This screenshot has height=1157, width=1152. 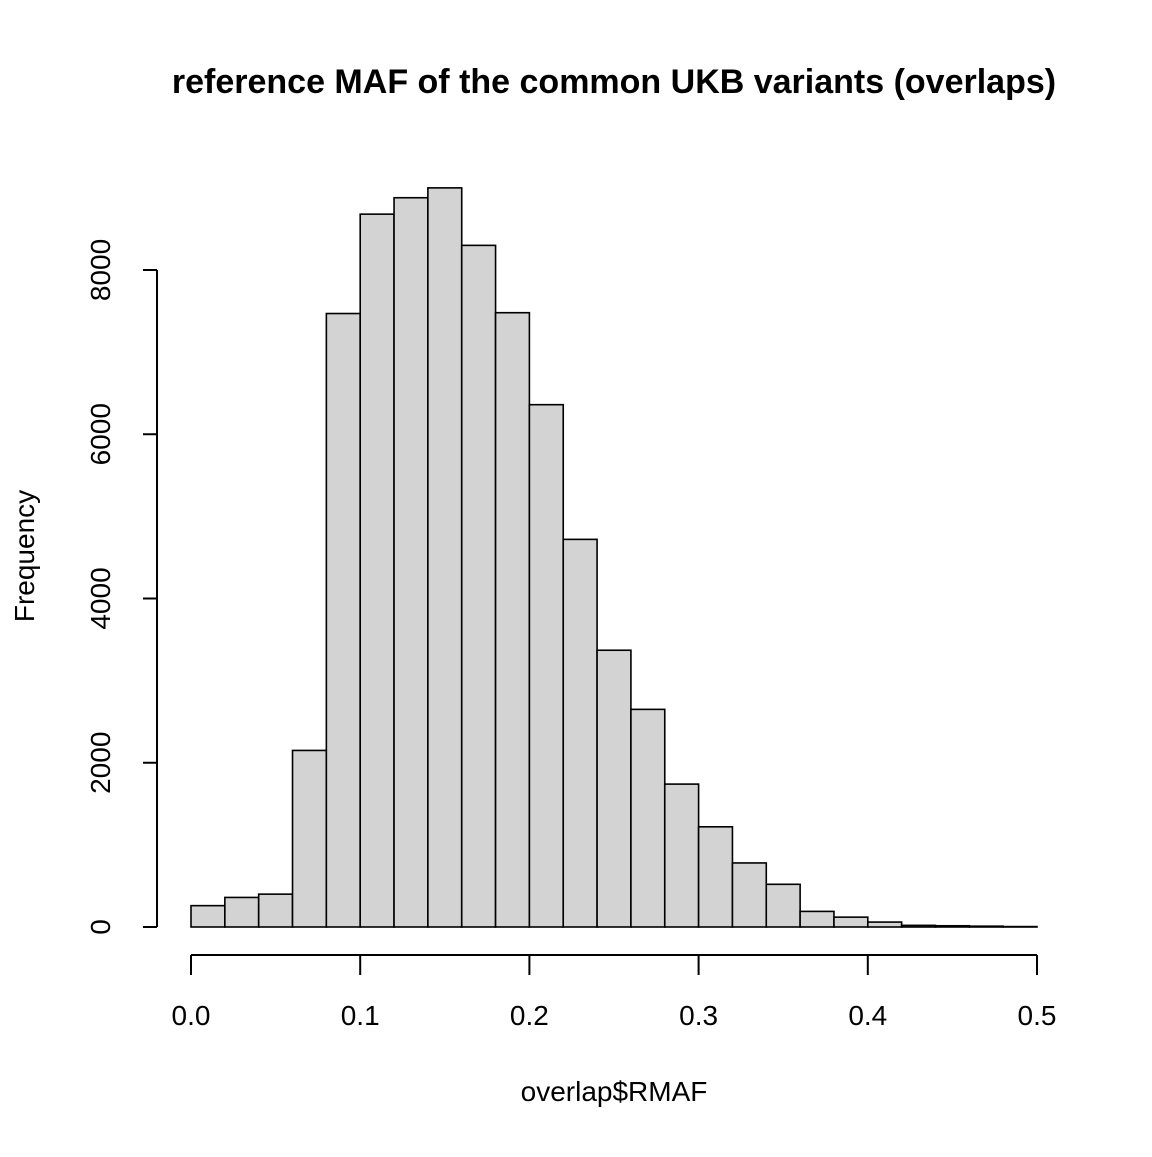 What do you see at coordinates (100, 598) in the screenshot?
I see `y-tick-label: 4000` at bounding box center [100, 598].